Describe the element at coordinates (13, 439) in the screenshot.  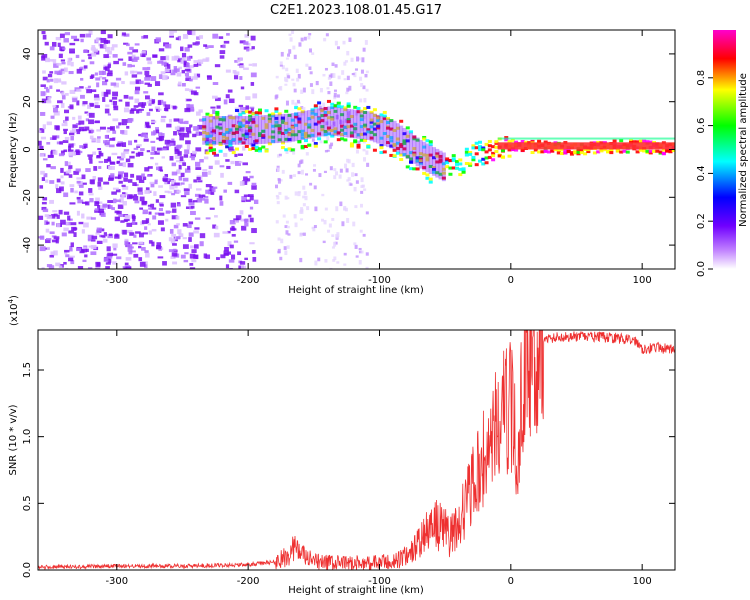
I see `snr-ylabel: SNR (10 * v/v)` at that location.